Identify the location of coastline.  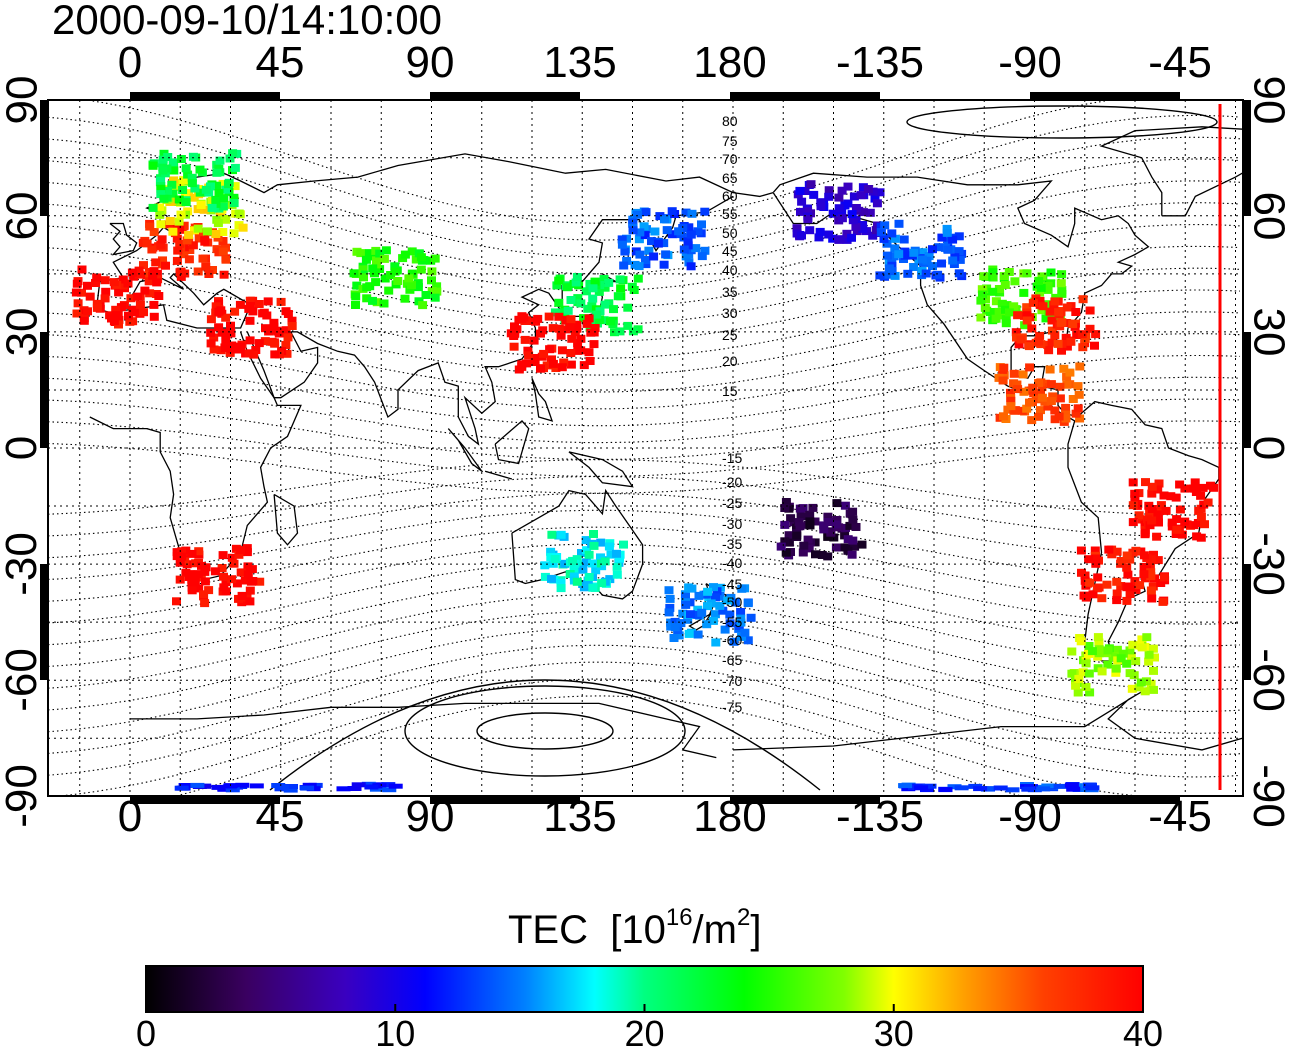
(465, 450).